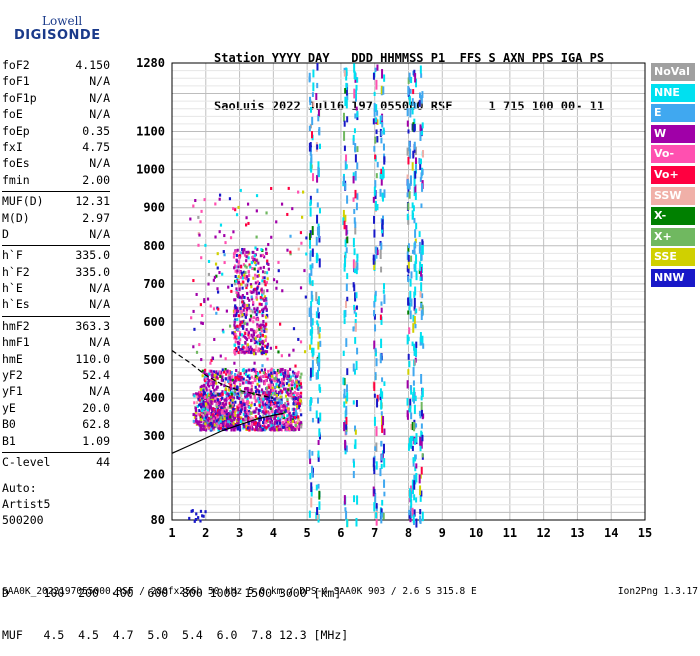 Image resolution: width=700 pixels, height=656 pixels. Describe the element at coordinates (12, 375) in the screenshot. I see `param-name: yF2` at that location.